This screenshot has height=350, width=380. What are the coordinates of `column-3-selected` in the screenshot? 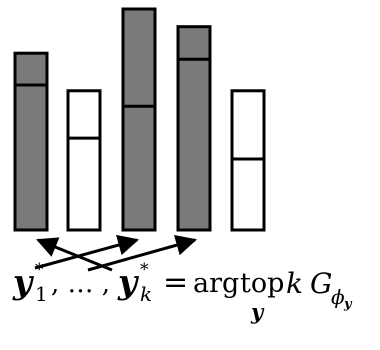 It's located at (139, 119).